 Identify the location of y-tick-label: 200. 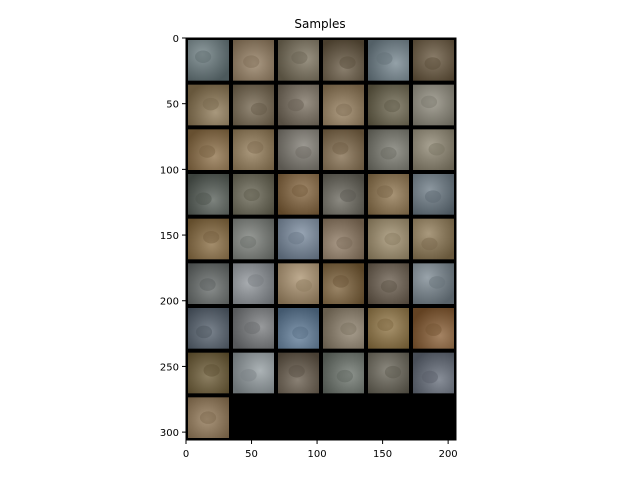
(169, 302).